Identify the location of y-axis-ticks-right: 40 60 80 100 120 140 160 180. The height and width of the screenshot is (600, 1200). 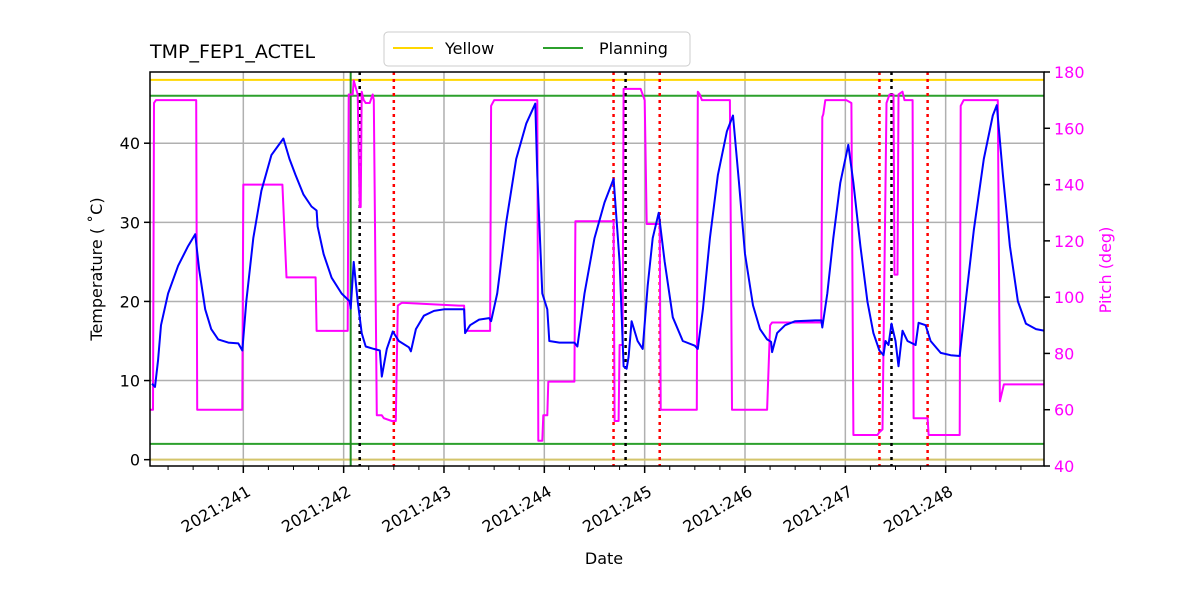
(1064, 269).